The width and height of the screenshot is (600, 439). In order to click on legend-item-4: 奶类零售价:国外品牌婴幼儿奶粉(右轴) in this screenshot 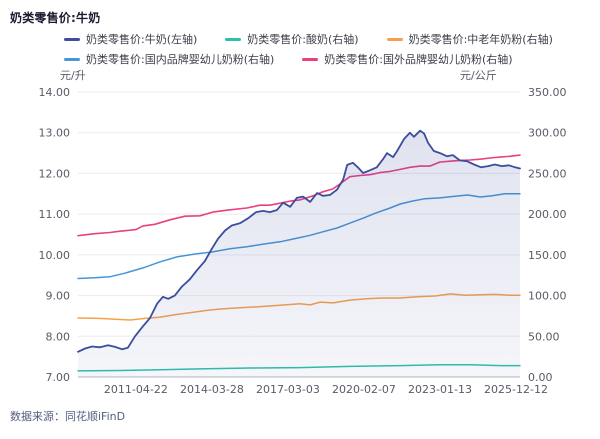, I will do `click(407, 59)`.